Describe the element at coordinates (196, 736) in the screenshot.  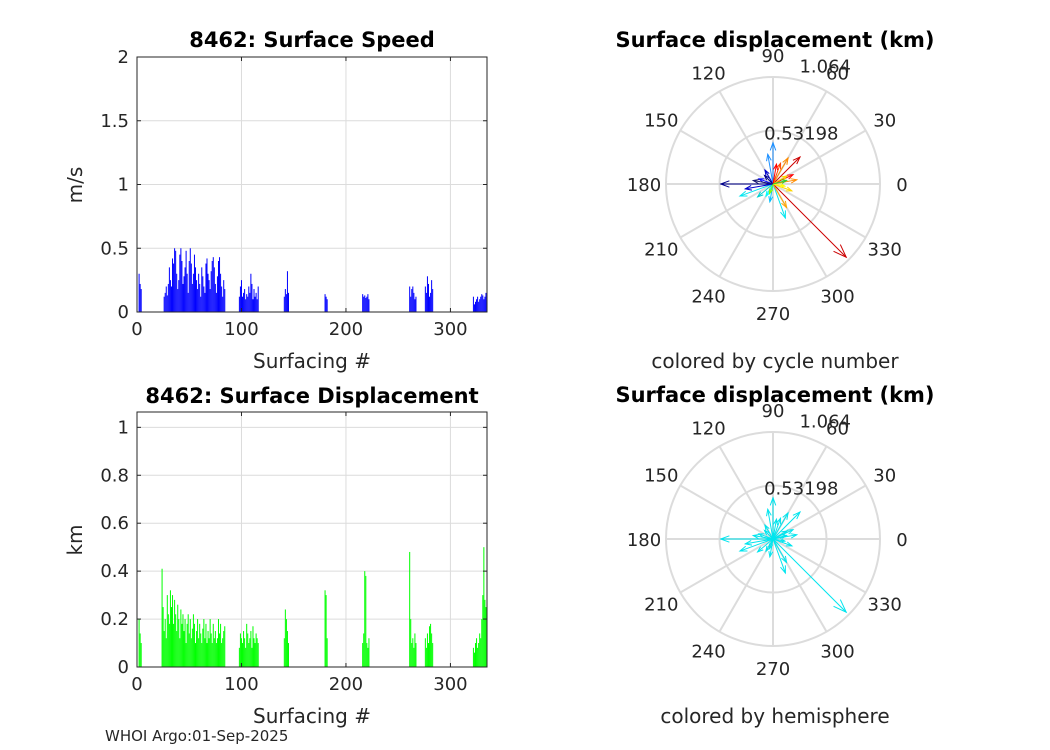
I see `footer-stamp: WHOI Argo:01-Sep-2025` at that location.